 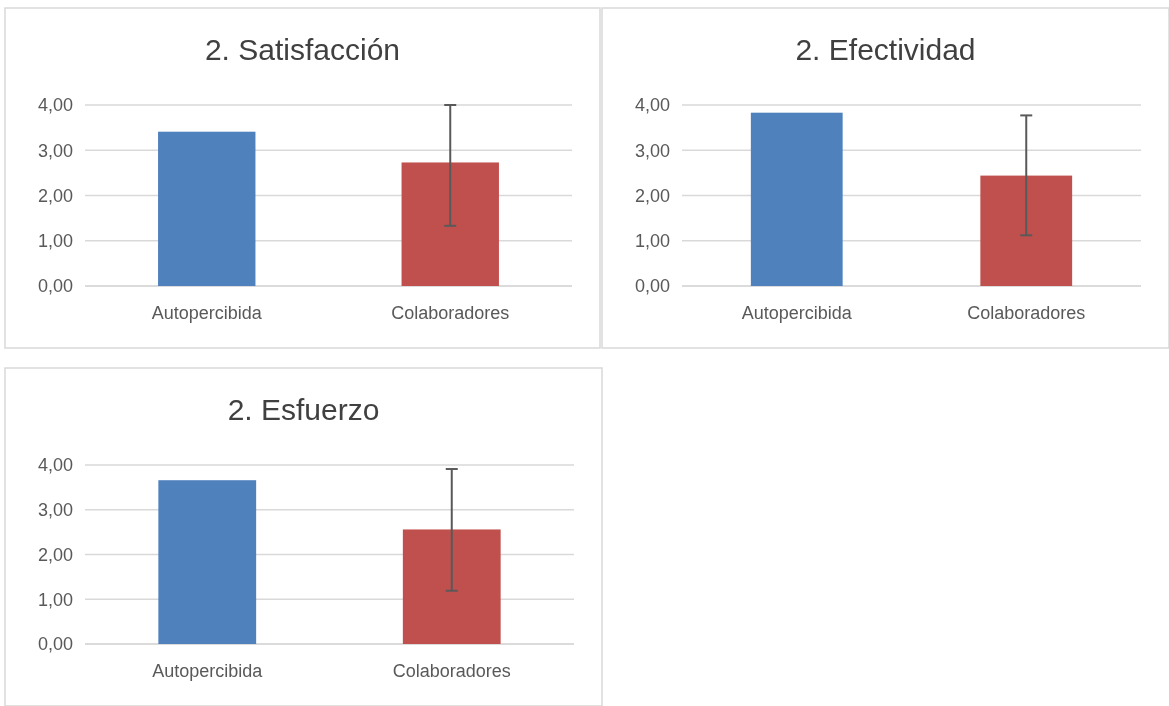 I want to click on chart-title: 2. Esfuerzo, so click(x=303, y=409).